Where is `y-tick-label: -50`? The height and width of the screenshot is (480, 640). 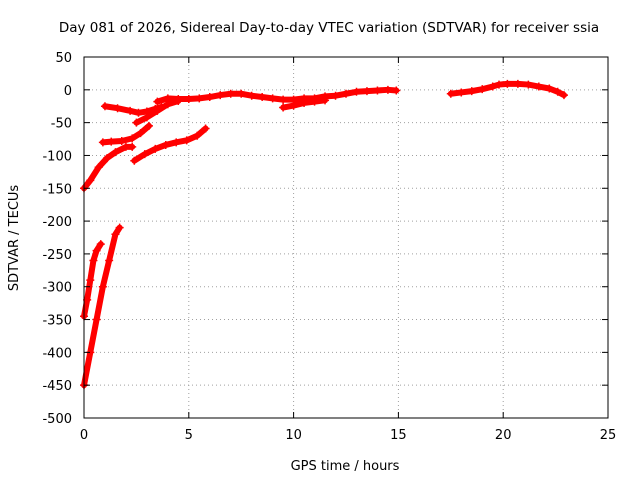
y-tick-label: -50 is located at coordinates (61, 124).